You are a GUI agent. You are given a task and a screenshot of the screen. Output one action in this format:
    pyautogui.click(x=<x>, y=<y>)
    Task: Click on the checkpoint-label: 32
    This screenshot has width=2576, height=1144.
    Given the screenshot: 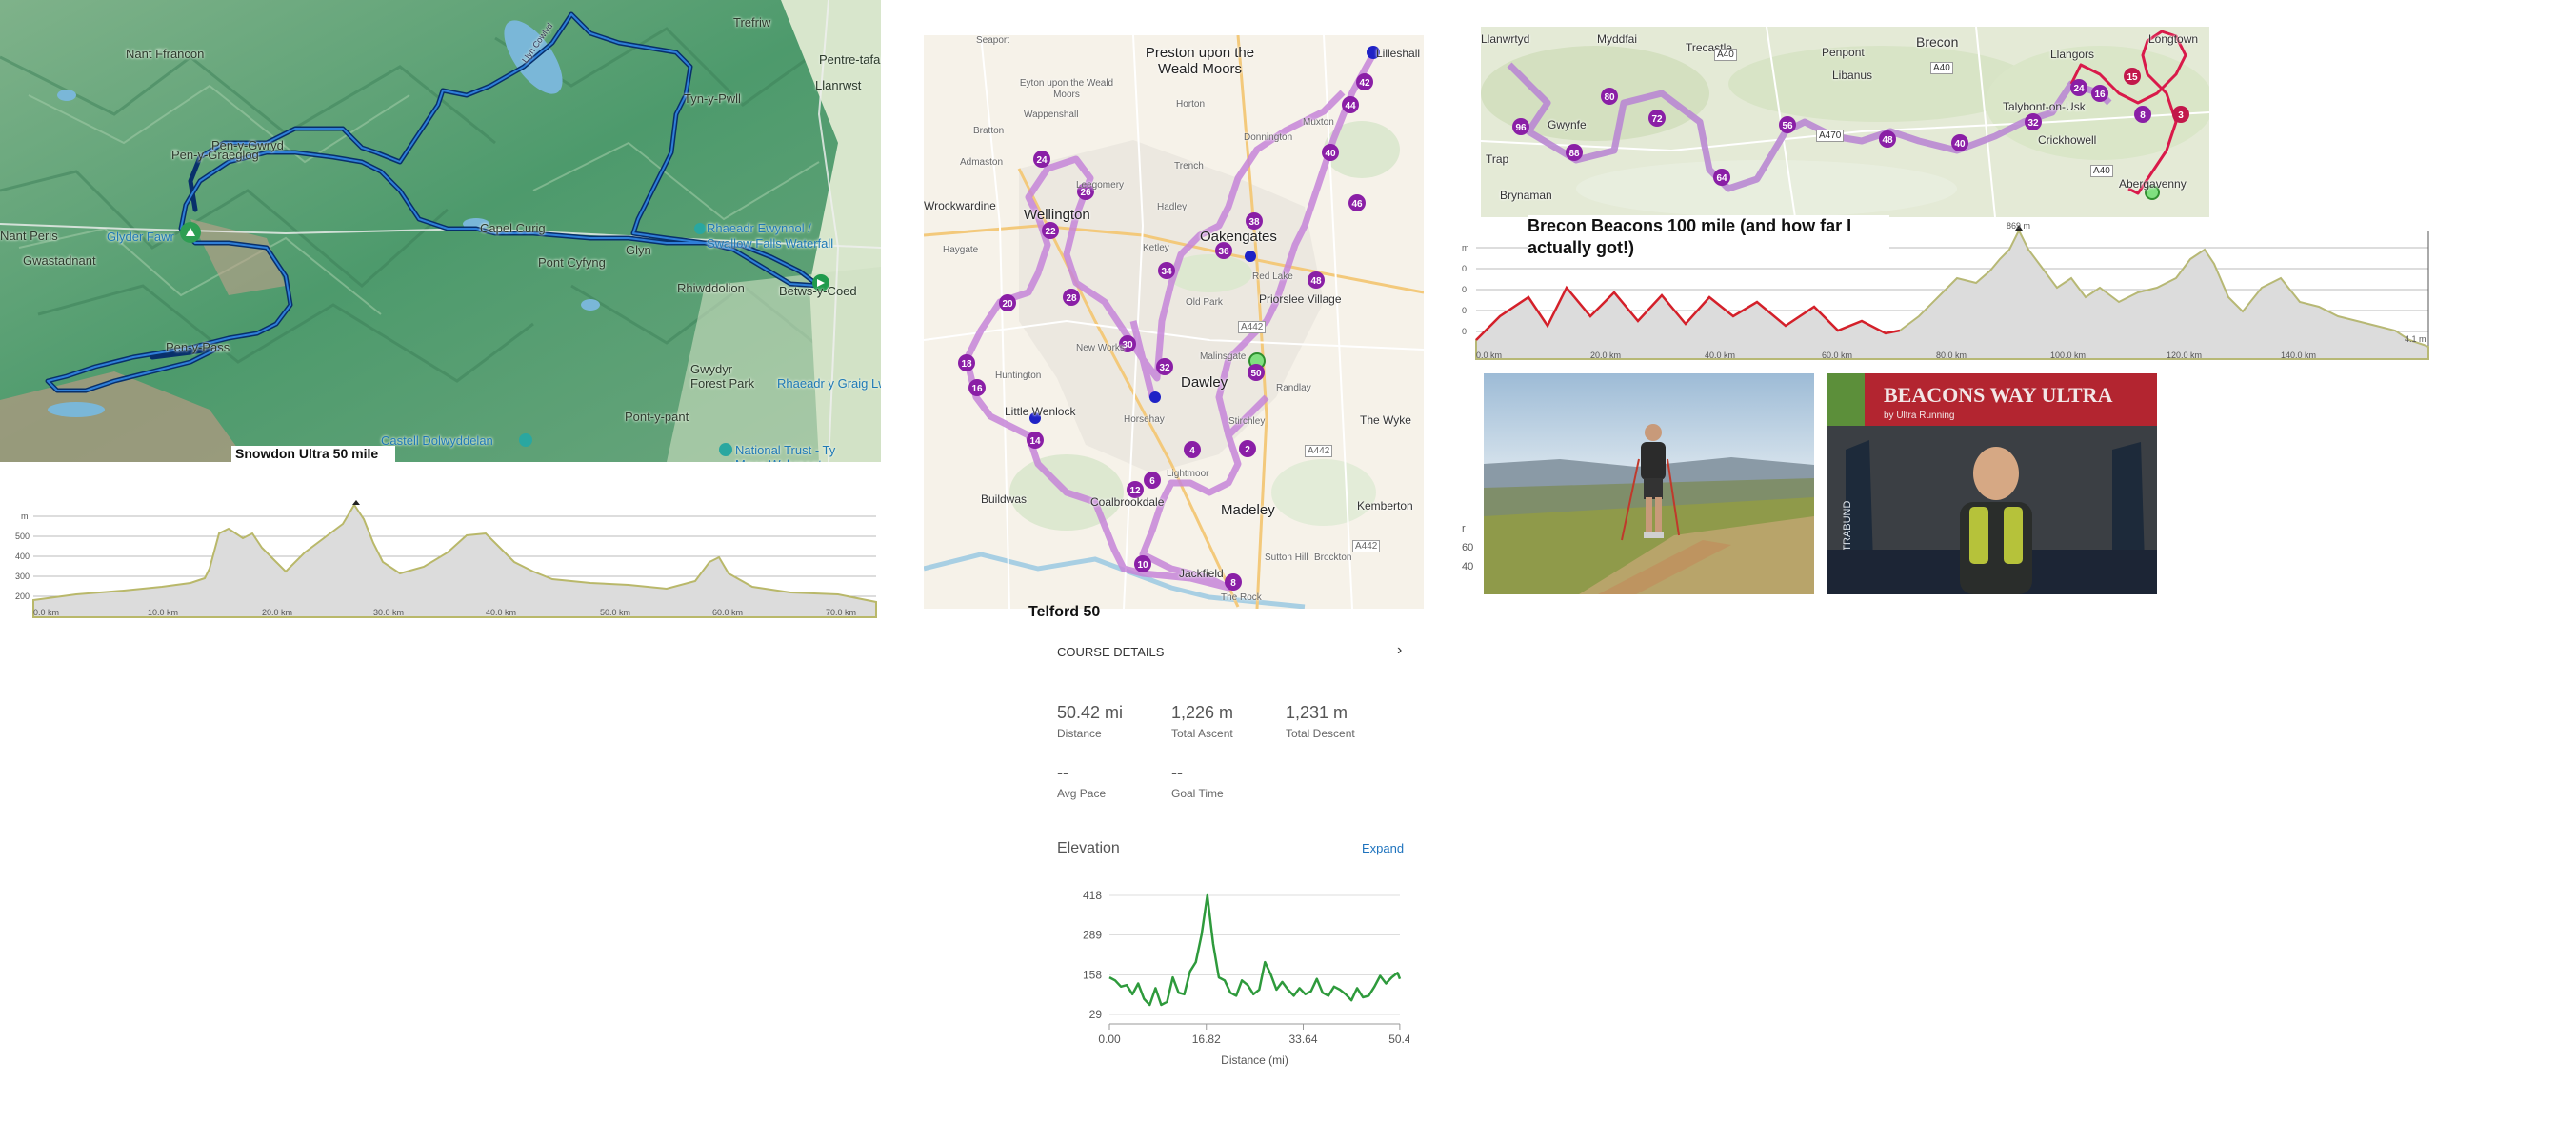 What is the action you would take?
    pyautogui.click(x=2033, y=123)
    